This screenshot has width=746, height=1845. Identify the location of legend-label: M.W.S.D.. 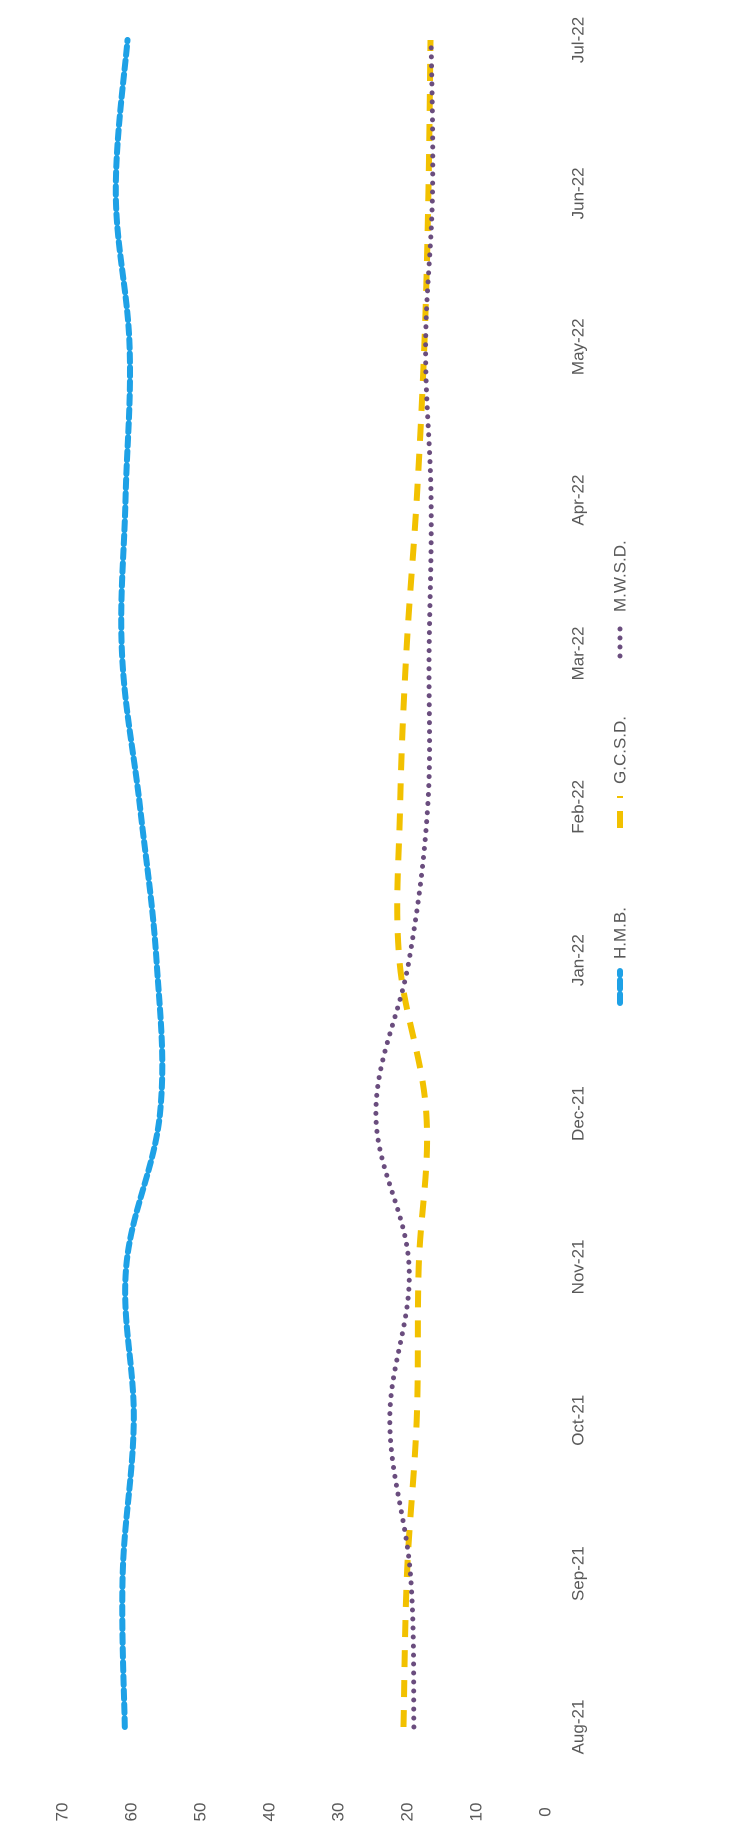
(620, 576).